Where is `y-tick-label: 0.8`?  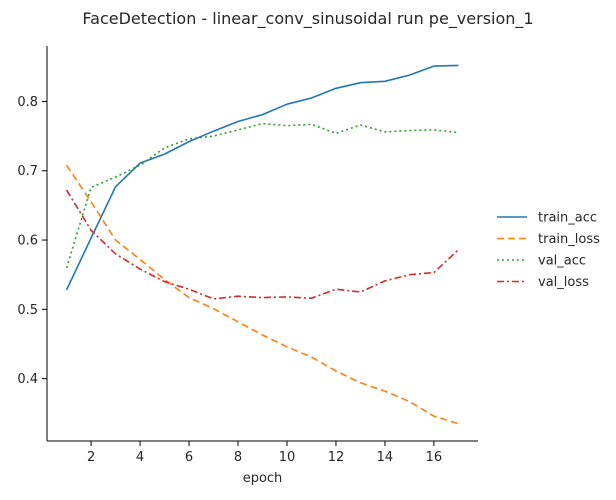
y-tick-label: 0.8 is located at coordinates (27, 102).